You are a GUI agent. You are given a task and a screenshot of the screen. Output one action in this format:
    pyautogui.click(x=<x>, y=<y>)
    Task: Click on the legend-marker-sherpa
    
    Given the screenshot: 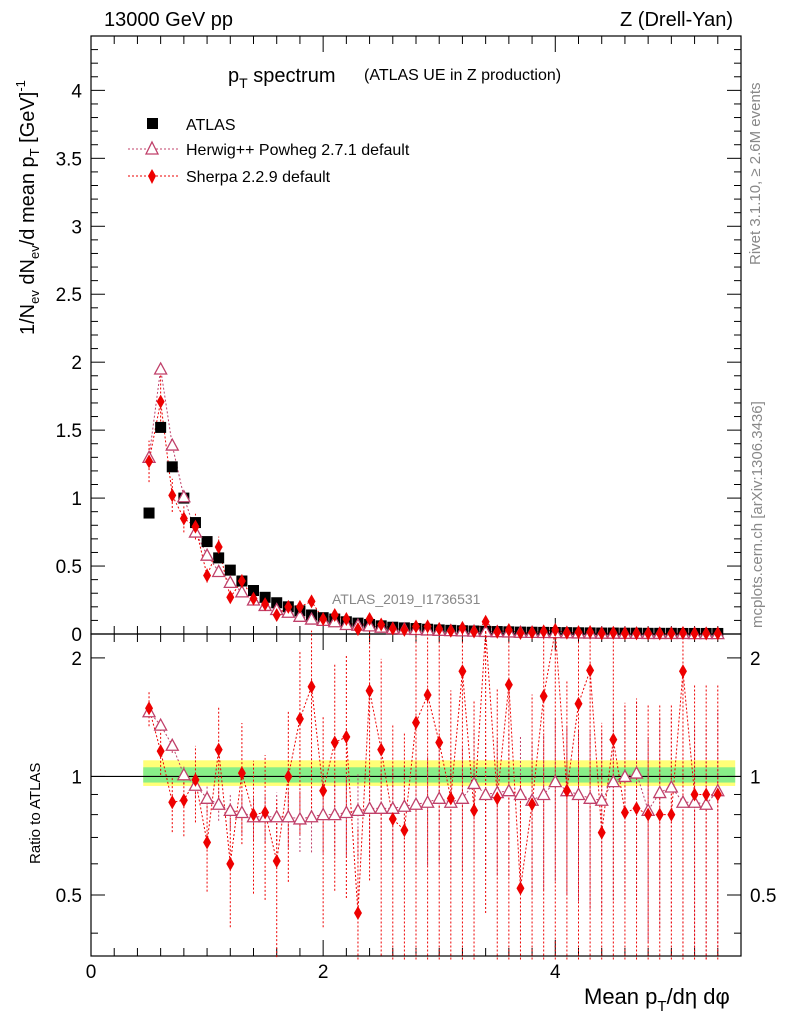 What is the action you would take?
    pyautogui.click(x=152, y=176)
    